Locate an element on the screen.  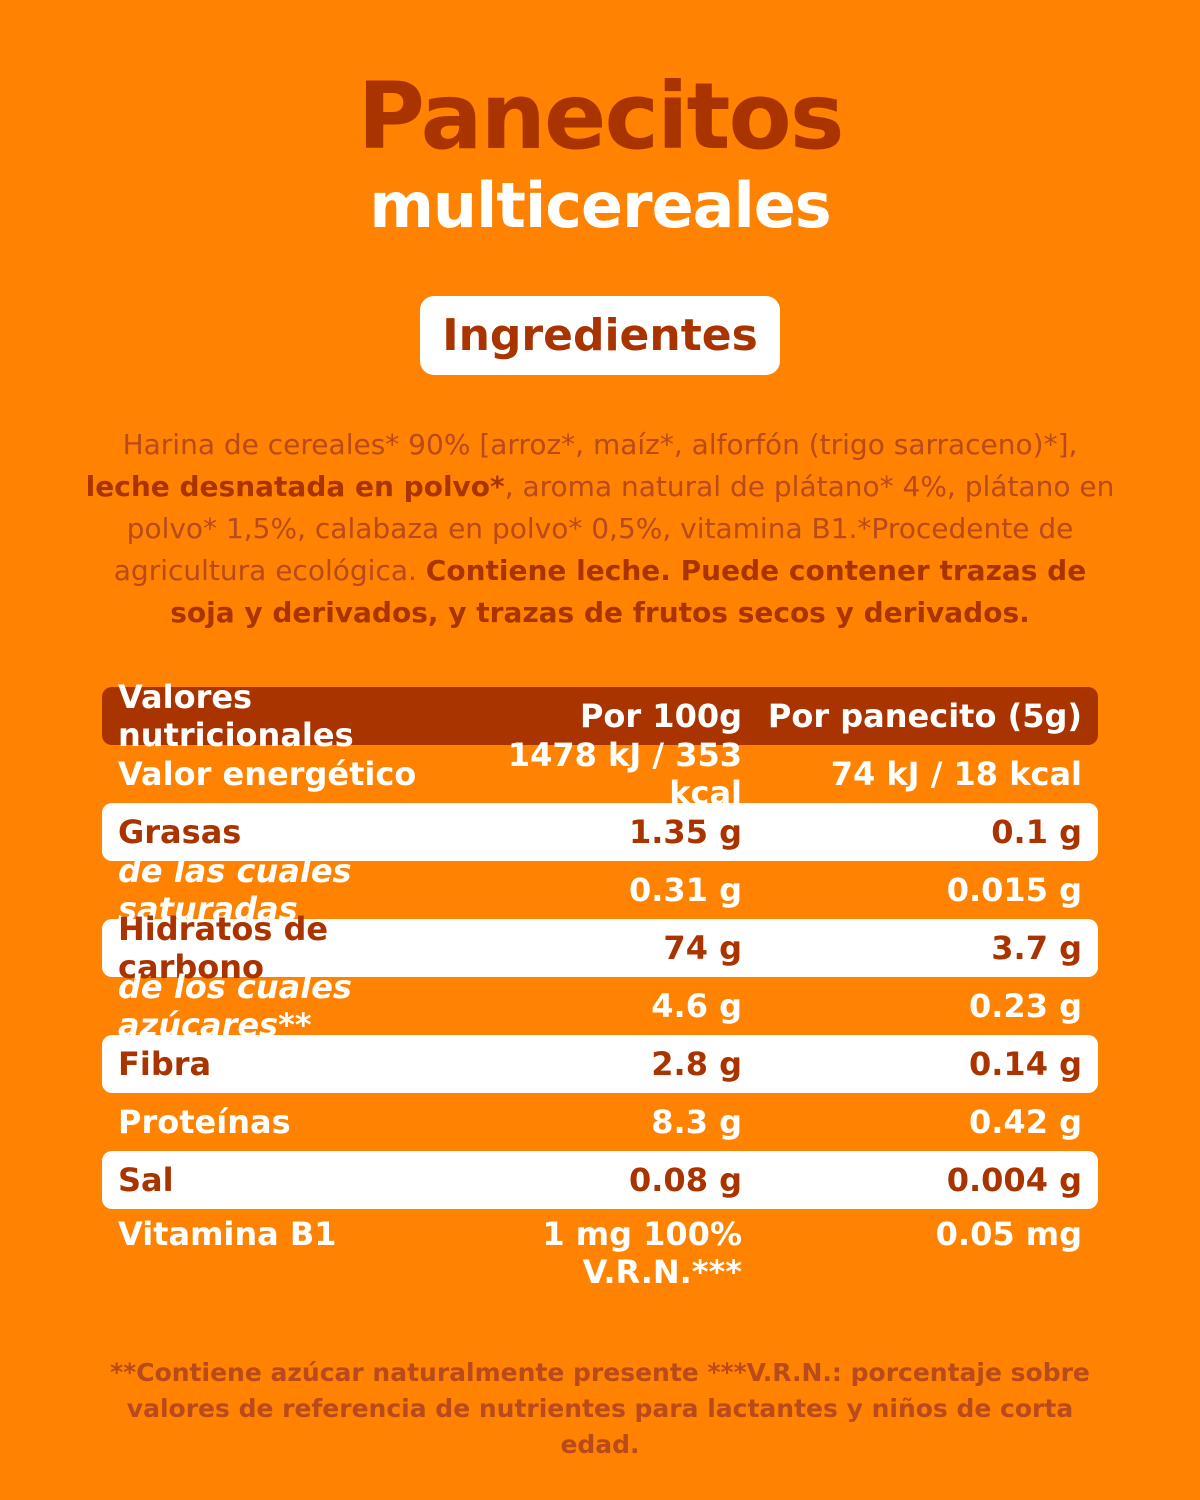
table-cell: 8.3 g is located at coordinates (696, 1122).